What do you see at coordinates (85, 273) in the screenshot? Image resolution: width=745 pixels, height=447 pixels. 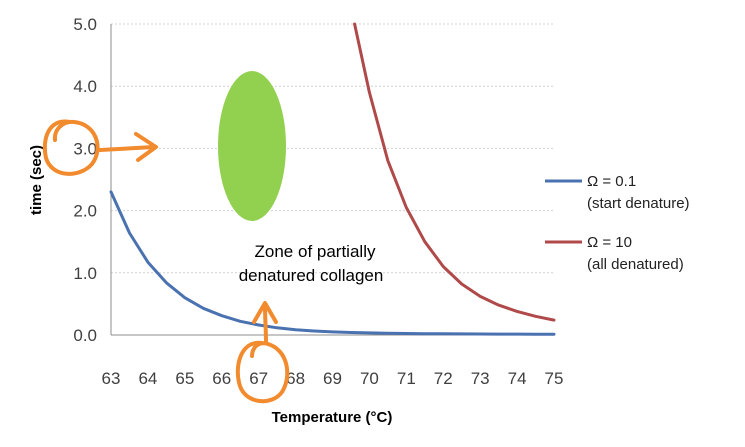 I see `y-tick-label: 1.0` at bounding box center [85, 273].